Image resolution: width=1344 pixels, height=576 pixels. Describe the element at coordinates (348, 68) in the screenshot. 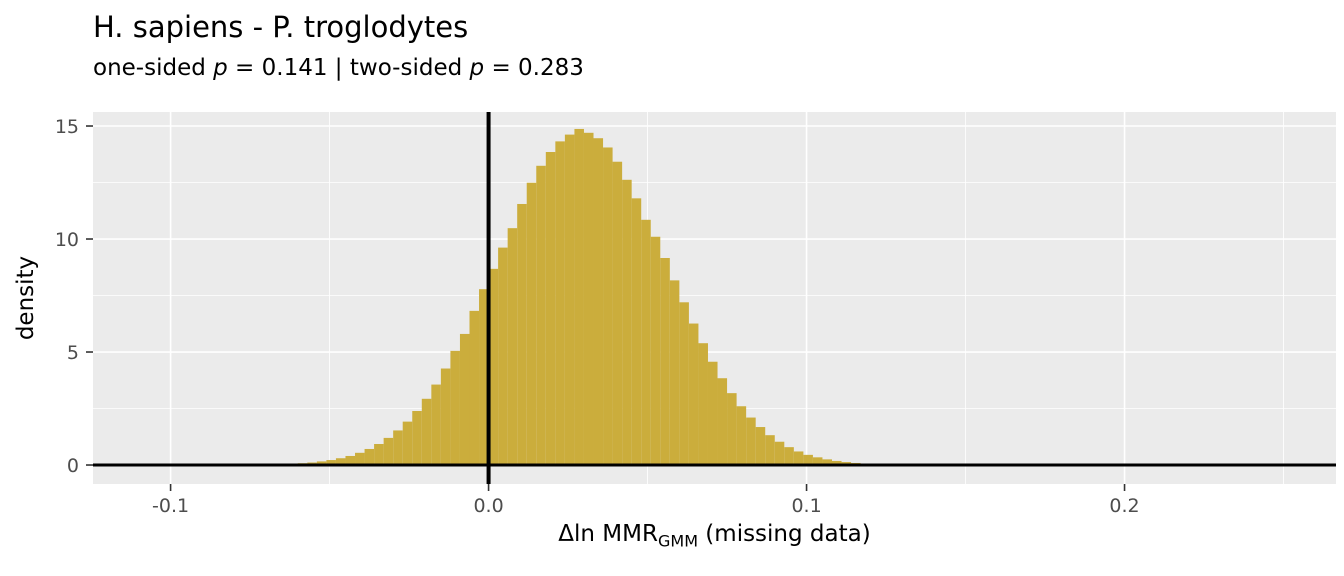

I see `subtitle-text: = 0.141 | two-sided` at that location.